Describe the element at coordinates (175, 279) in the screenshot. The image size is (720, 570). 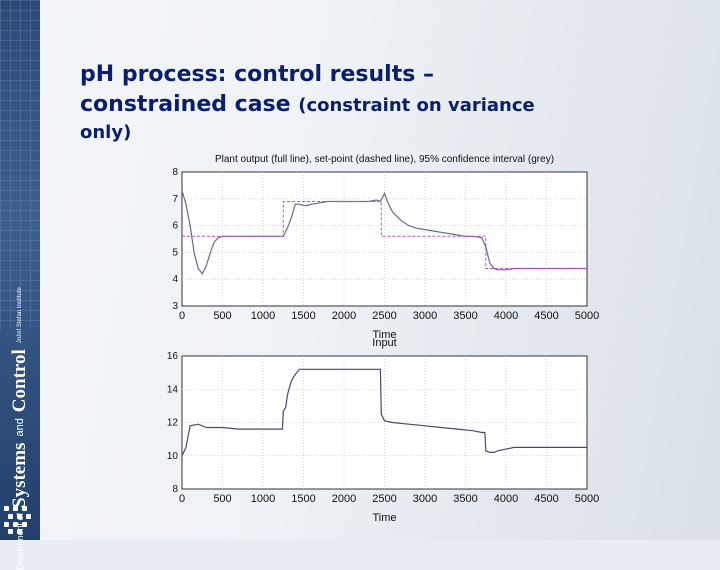
I see `y-tick-label: 4` at that location.